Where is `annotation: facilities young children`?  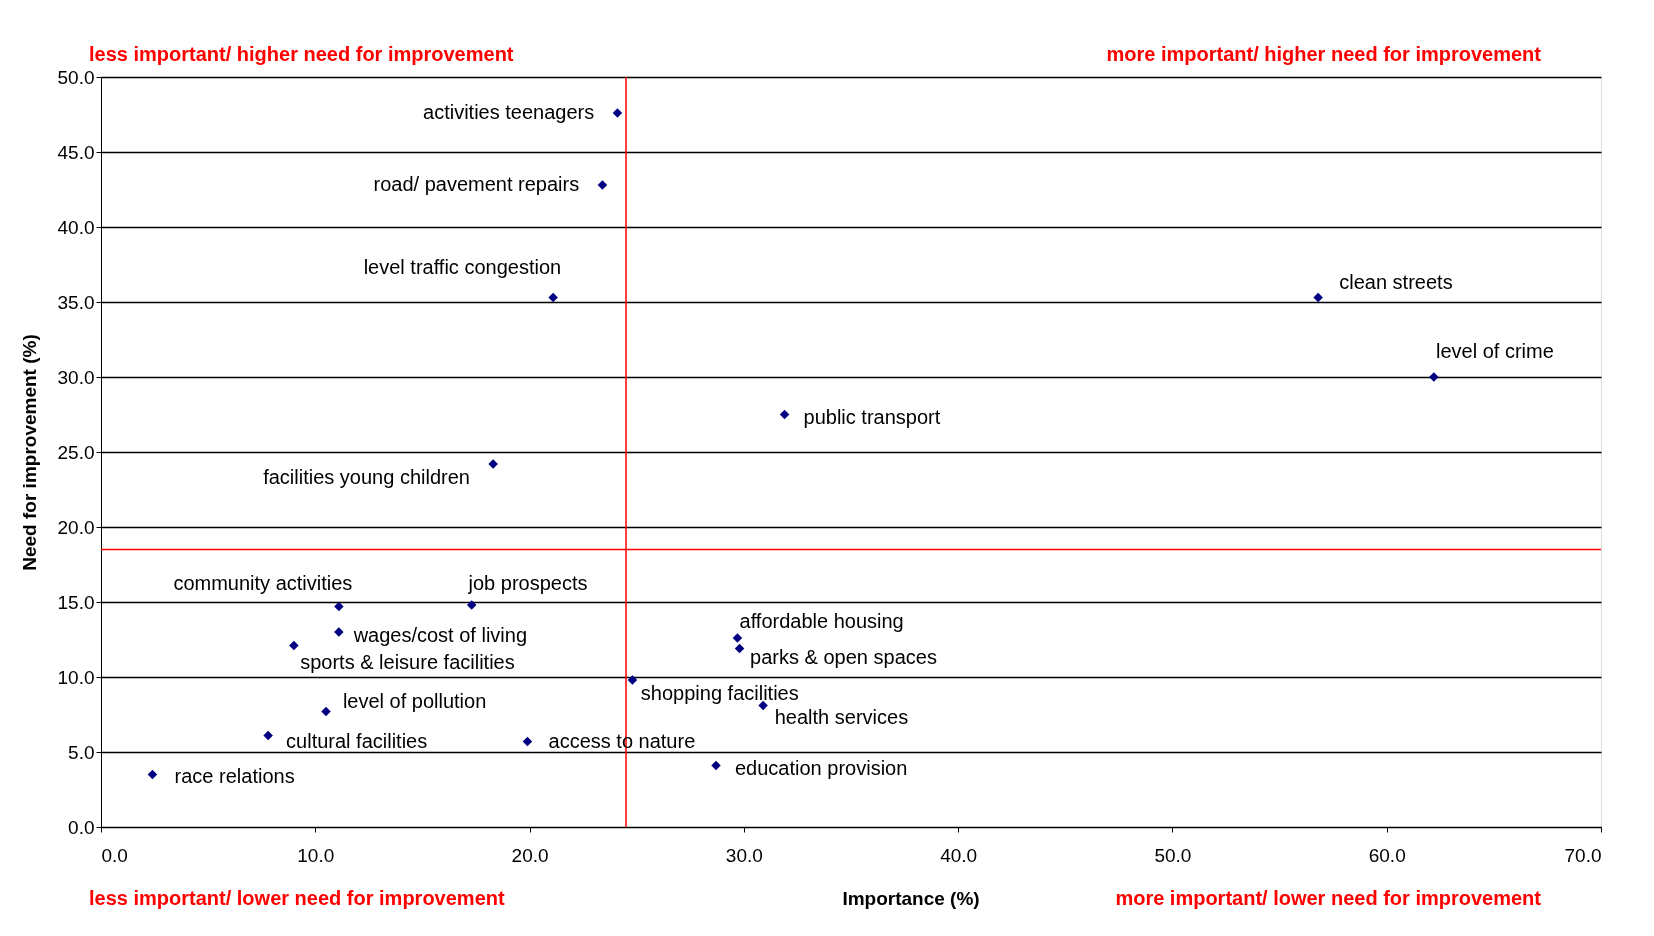
annotation: facilities young children is located at coordinates (366, 476).